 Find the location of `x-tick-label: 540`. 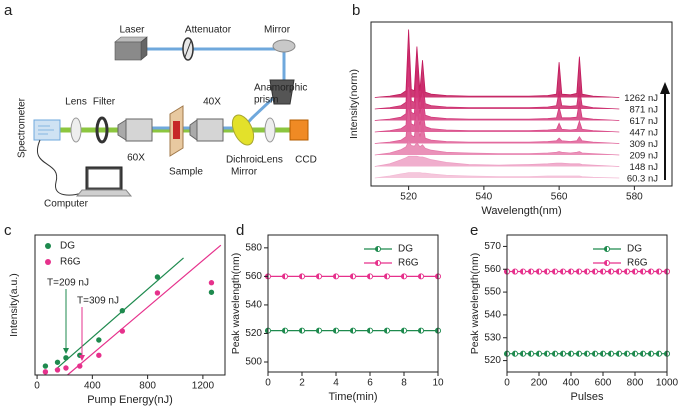

x-tick-label: 540 is located at coordinates (484, 197).